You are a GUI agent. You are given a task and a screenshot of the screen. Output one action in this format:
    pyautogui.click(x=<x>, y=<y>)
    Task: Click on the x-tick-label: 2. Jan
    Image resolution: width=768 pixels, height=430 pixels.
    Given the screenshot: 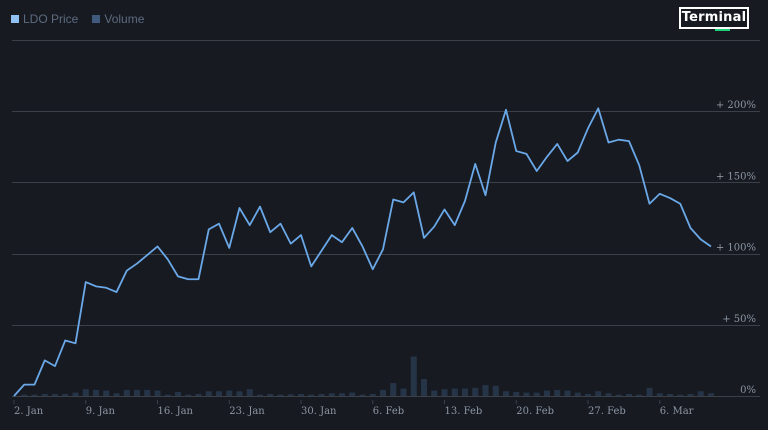 What is the action you would take?
    pyautogui.click(x=29, y=411)
    